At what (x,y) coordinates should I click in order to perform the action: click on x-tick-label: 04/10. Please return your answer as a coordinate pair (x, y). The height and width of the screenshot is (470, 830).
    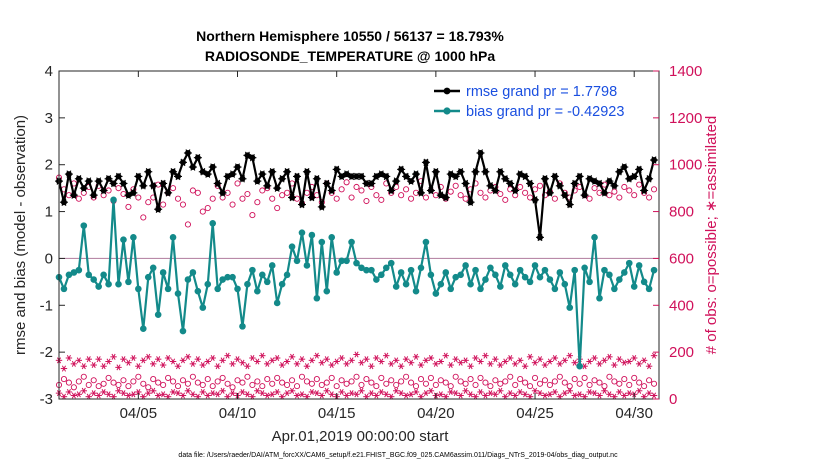
    Looking at the image, I should click on (238, 413).